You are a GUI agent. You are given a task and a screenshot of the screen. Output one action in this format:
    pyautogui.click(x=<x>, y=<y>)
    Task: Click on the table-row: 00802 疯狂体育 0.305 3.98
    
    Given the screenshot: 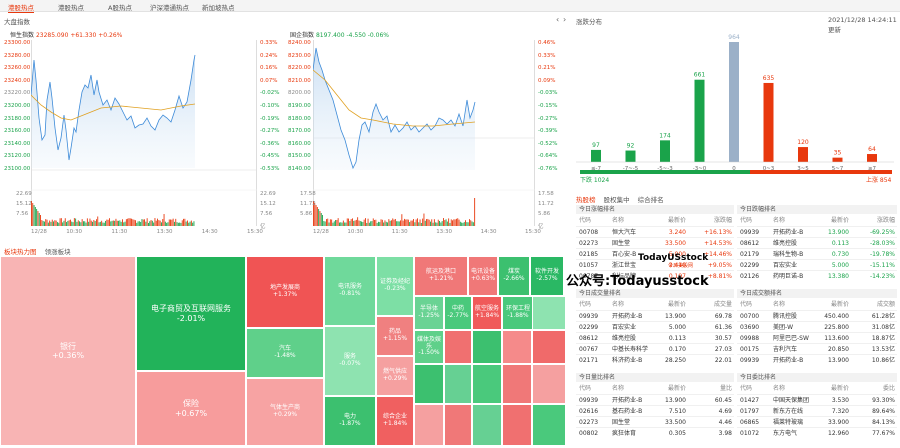 What is the action you would take?
    pyautogui.click(x=655, y=432)
    